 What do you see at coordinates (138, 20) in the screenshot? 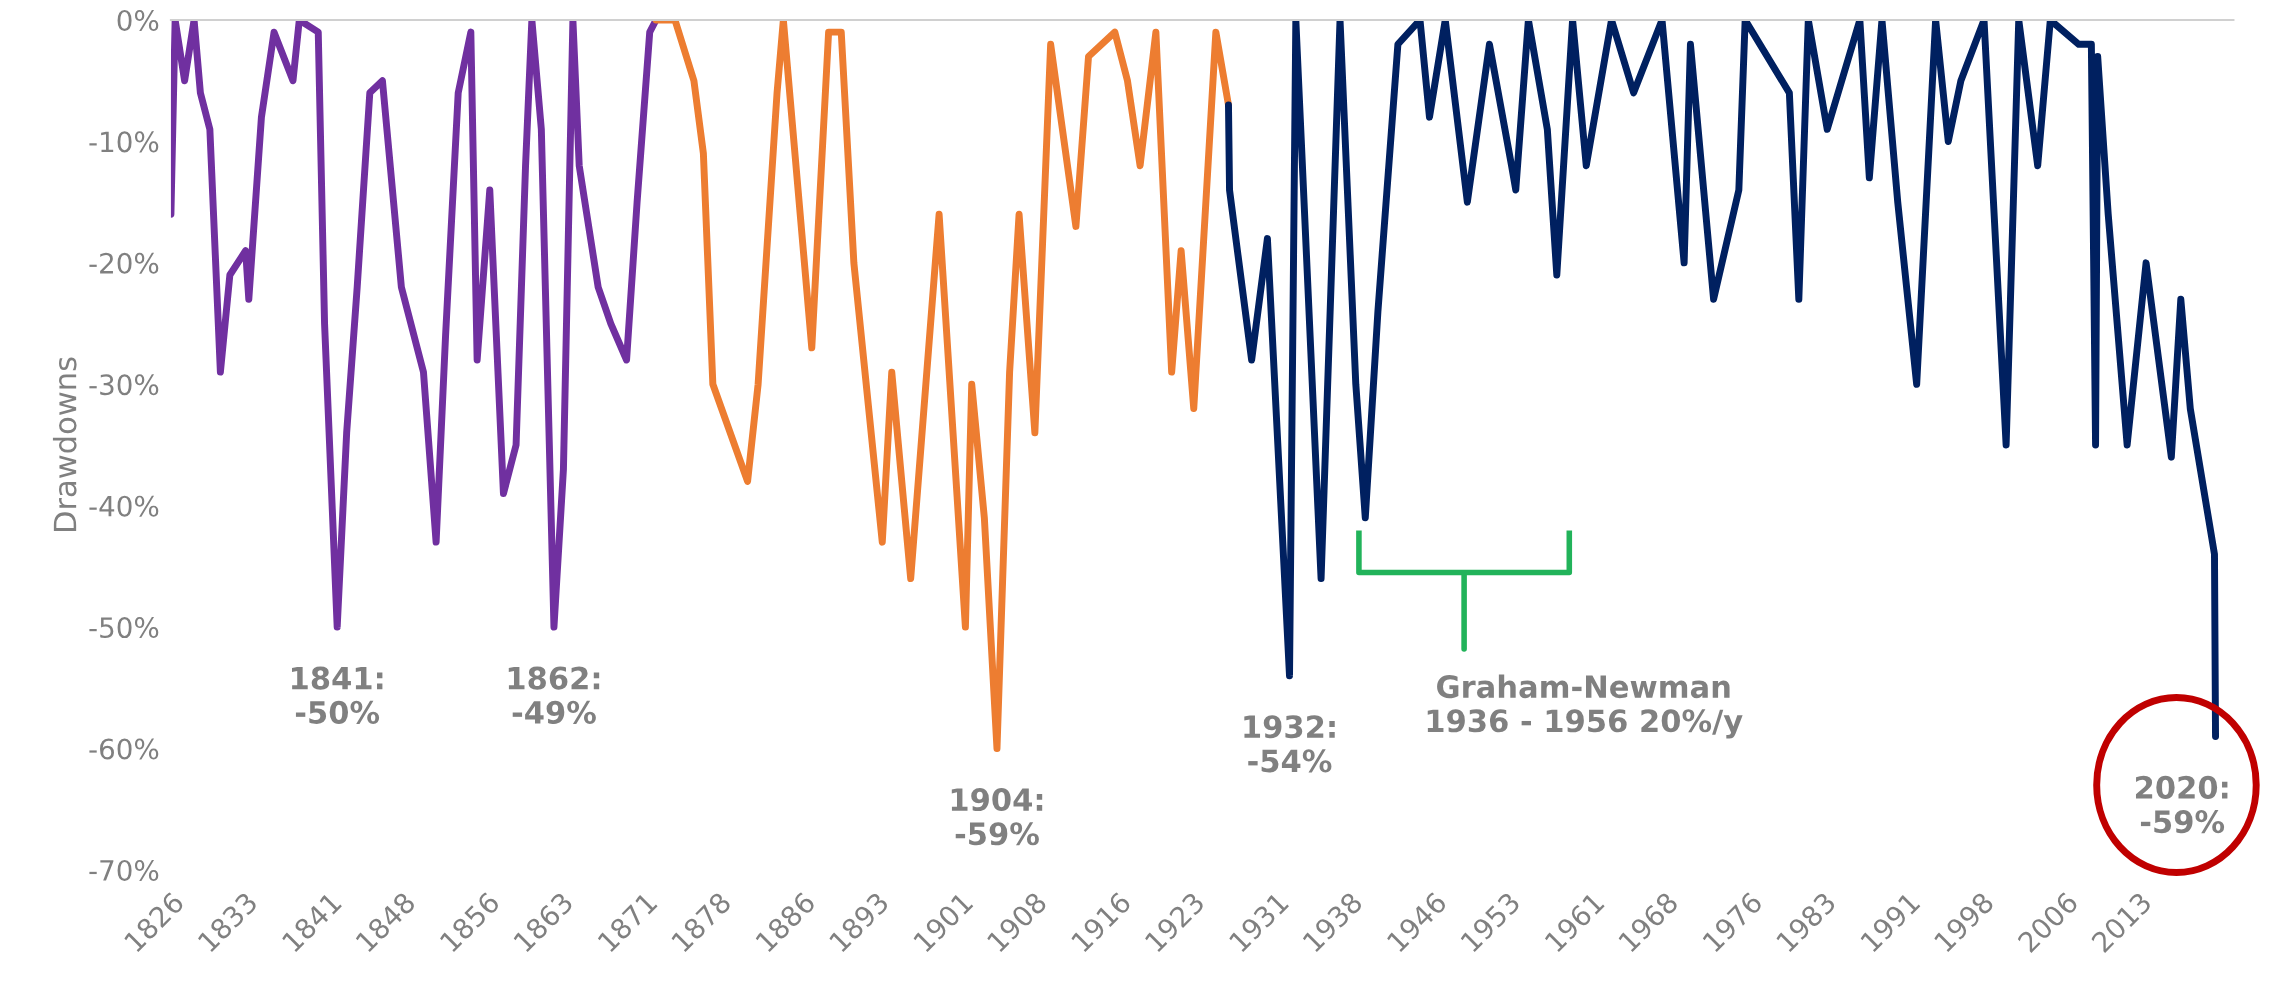
I see `y-tick-label: 0%` at bounding box center [138, 20].